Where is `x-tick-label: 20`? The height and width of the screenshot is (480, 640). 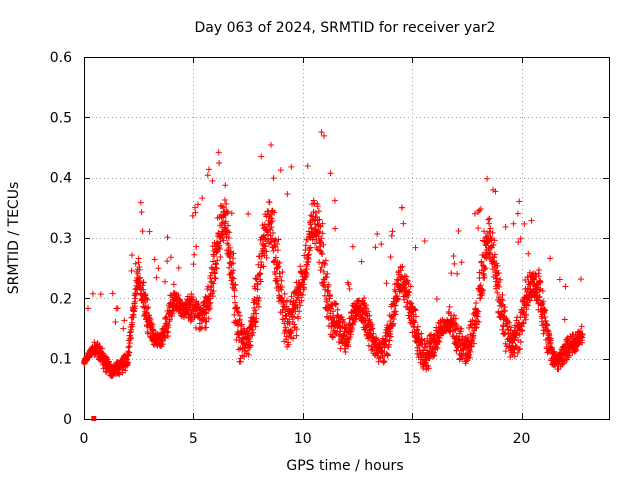 x-tick-label: 20 is located at coordinates (522, 439).